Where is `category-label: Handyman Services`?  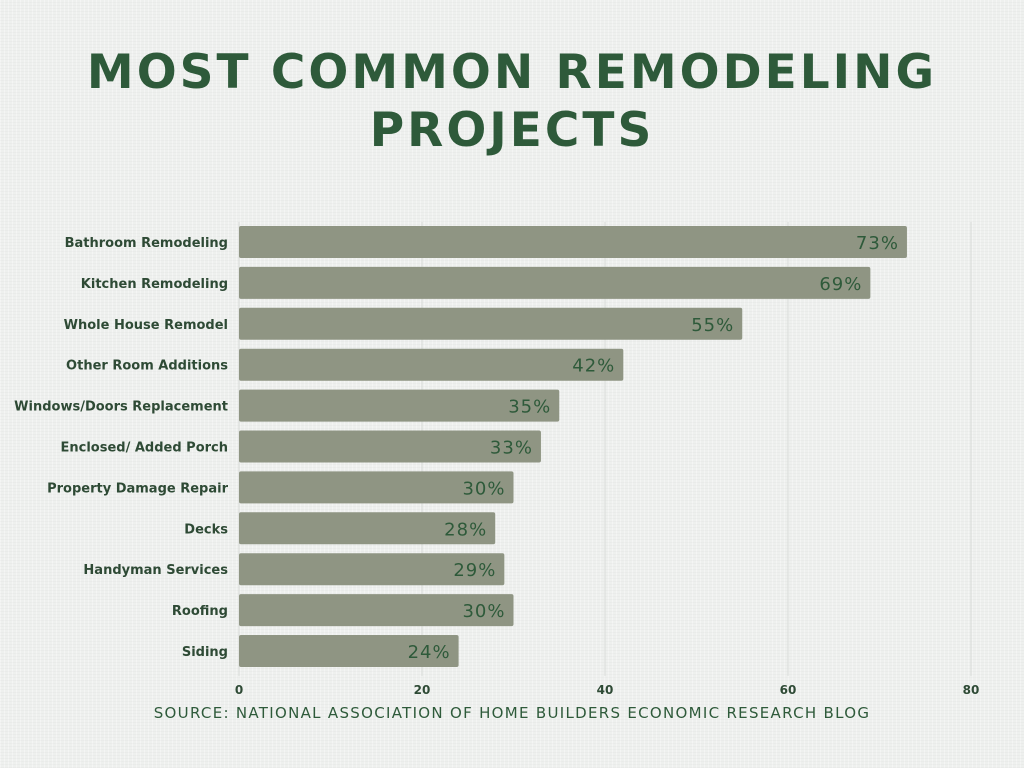 category-label: Handyman Services is located at coordinates (155, 570).